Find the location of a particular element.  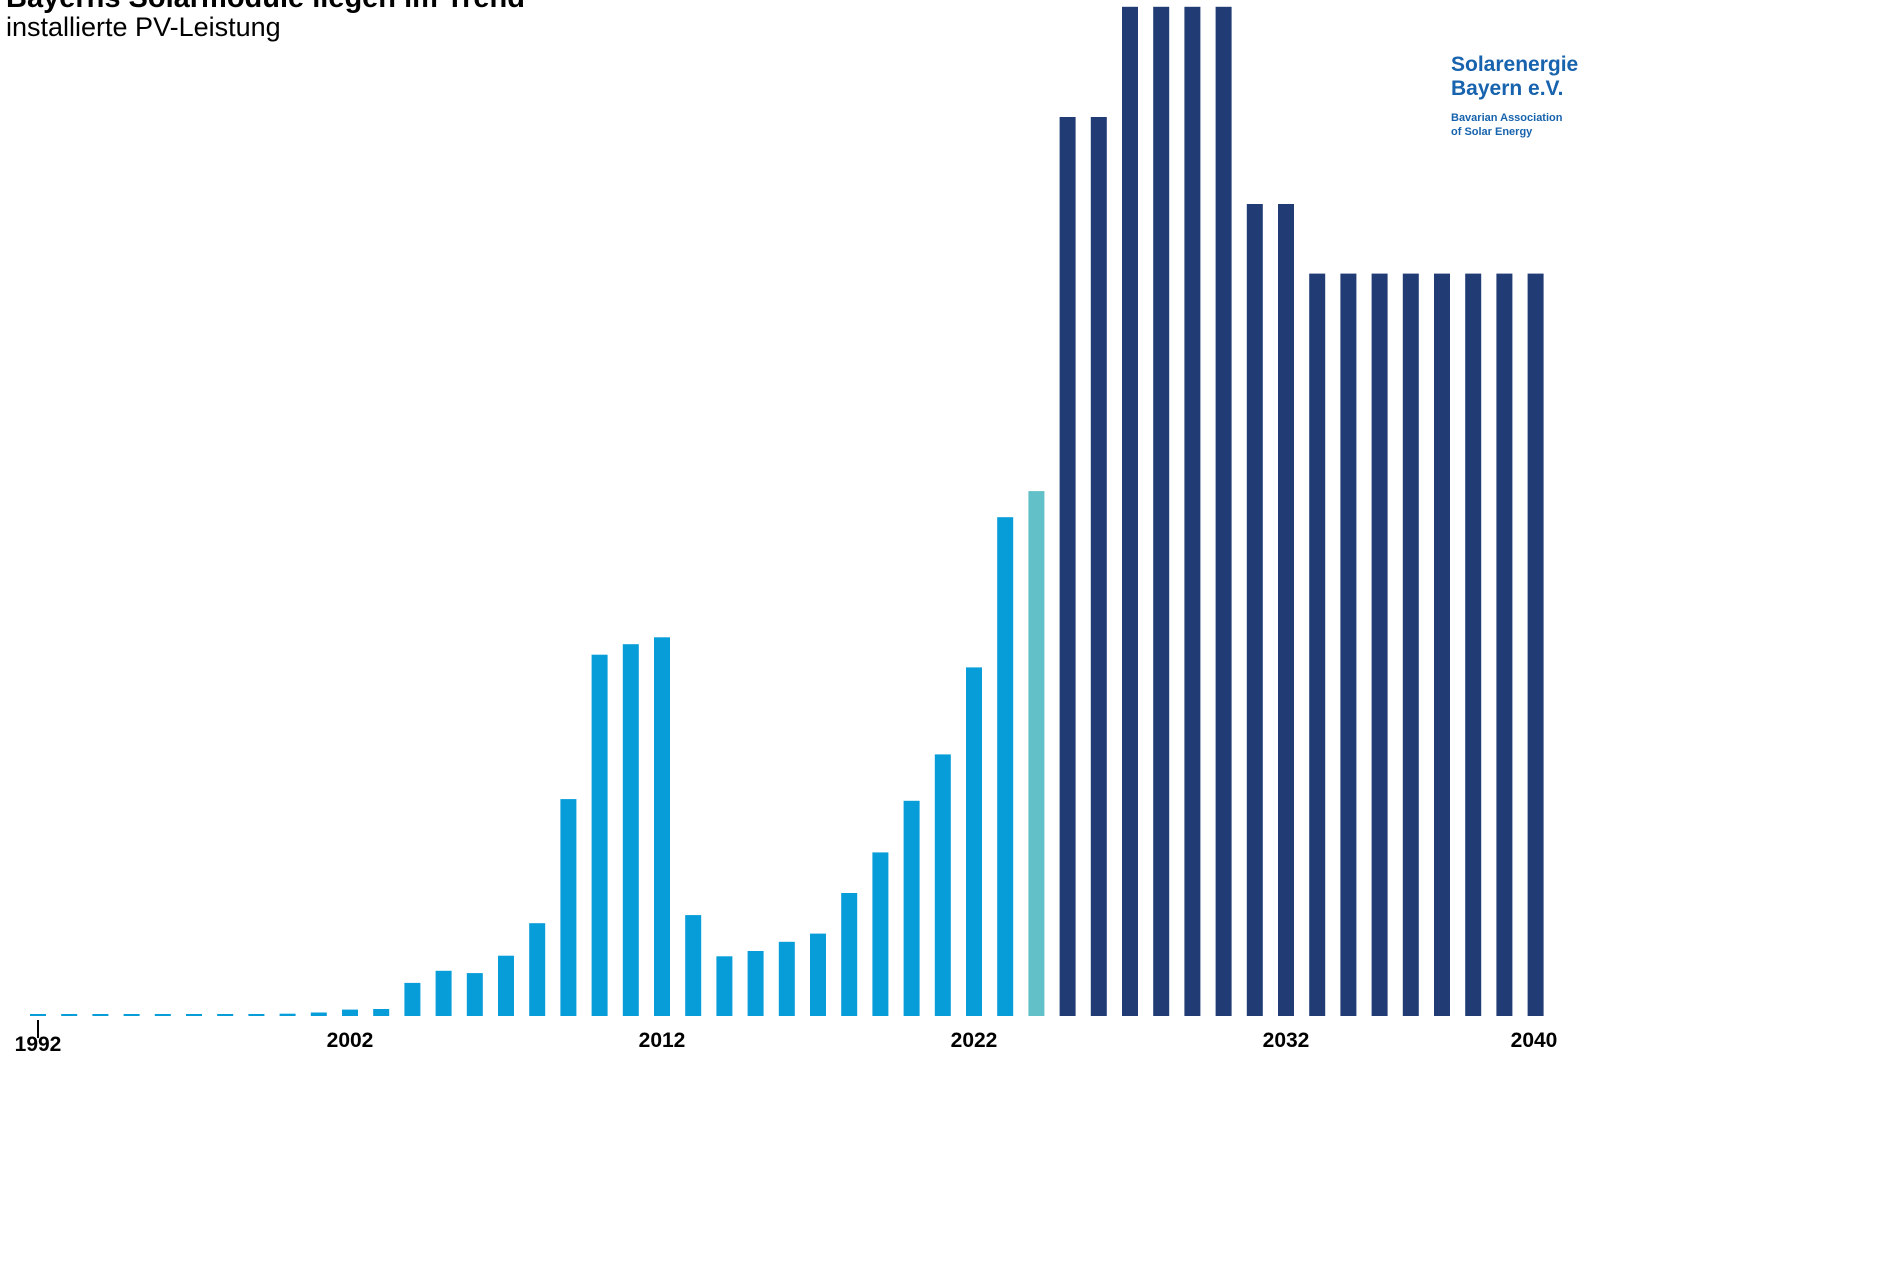

x-tick-label-1992: 1992 is located at coordinates (38, 1044).